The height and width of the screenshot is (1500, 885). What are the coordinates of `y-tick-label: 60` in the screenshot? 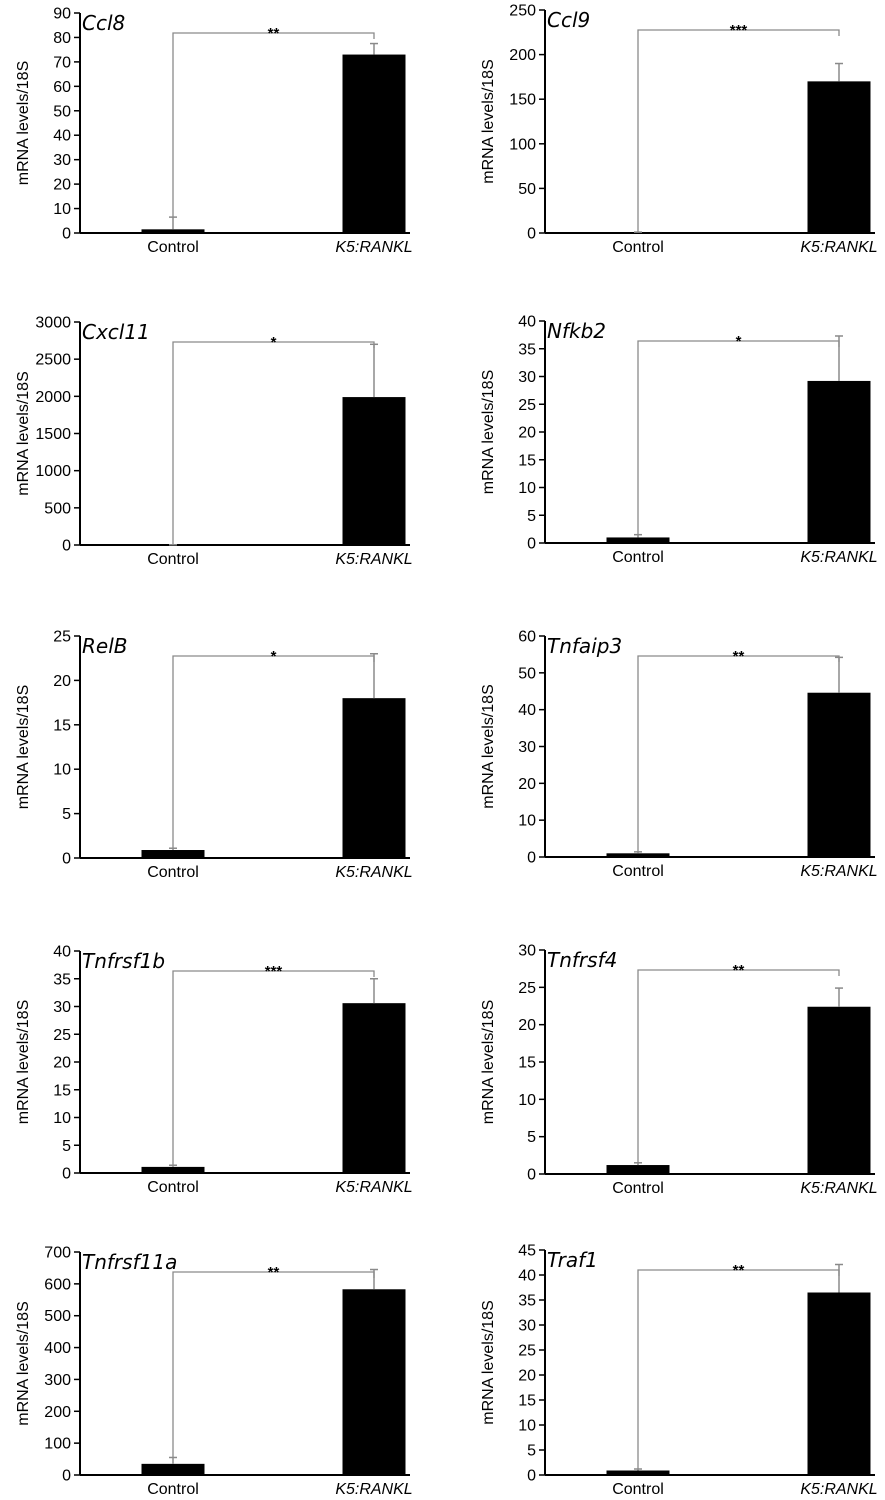 It's located at (527, 637).